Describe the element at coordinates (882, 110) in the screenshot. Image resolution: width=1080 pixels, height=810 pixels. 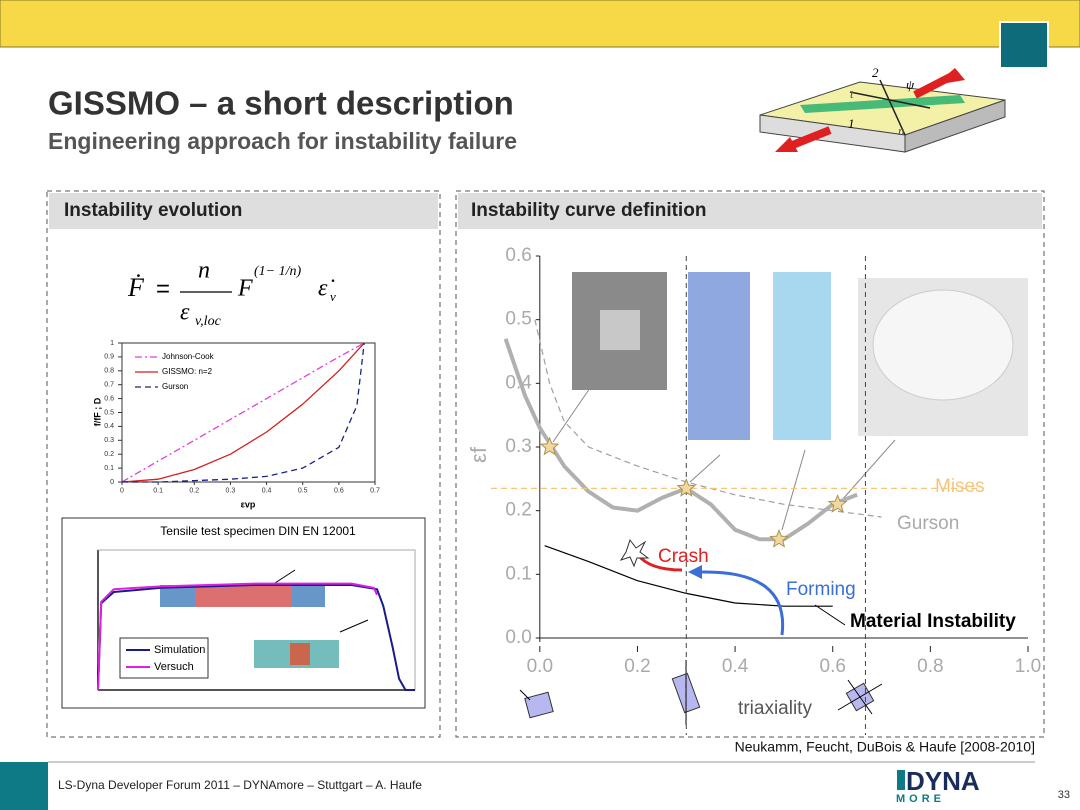
I see `plate-diagram` at that location.